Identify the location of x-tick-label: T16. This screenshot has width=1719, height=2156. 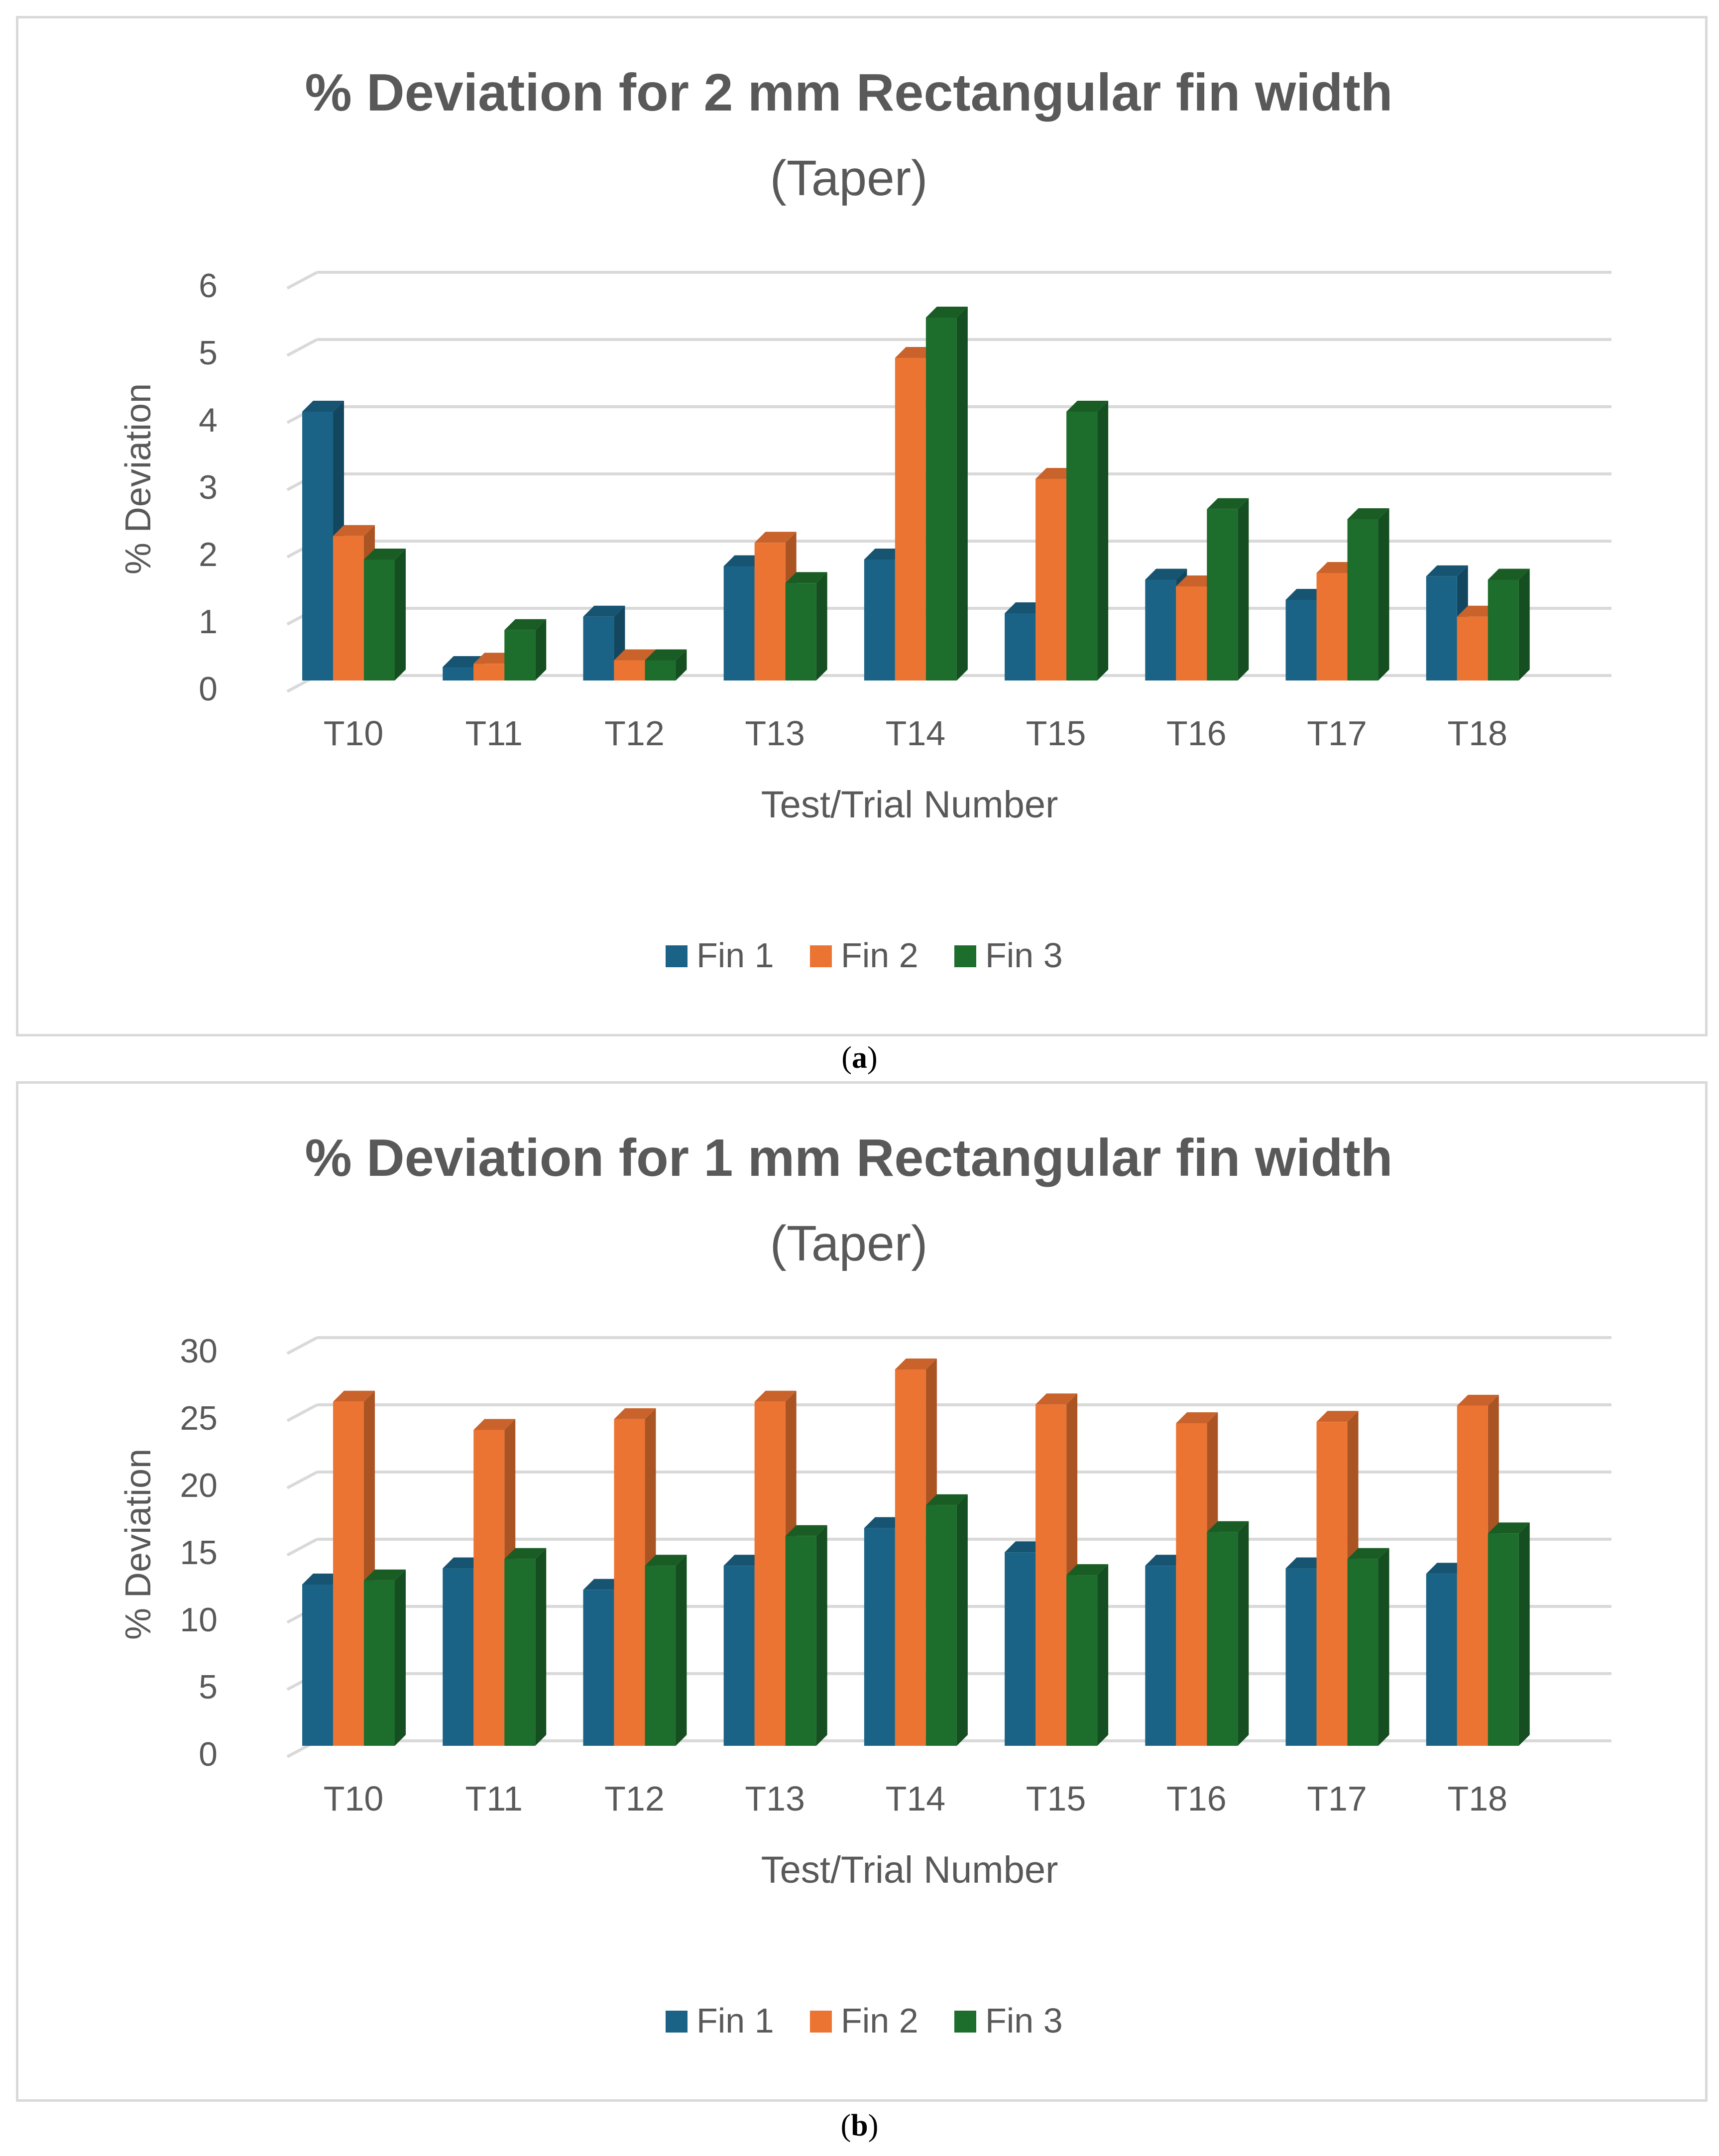
(1196, 733).